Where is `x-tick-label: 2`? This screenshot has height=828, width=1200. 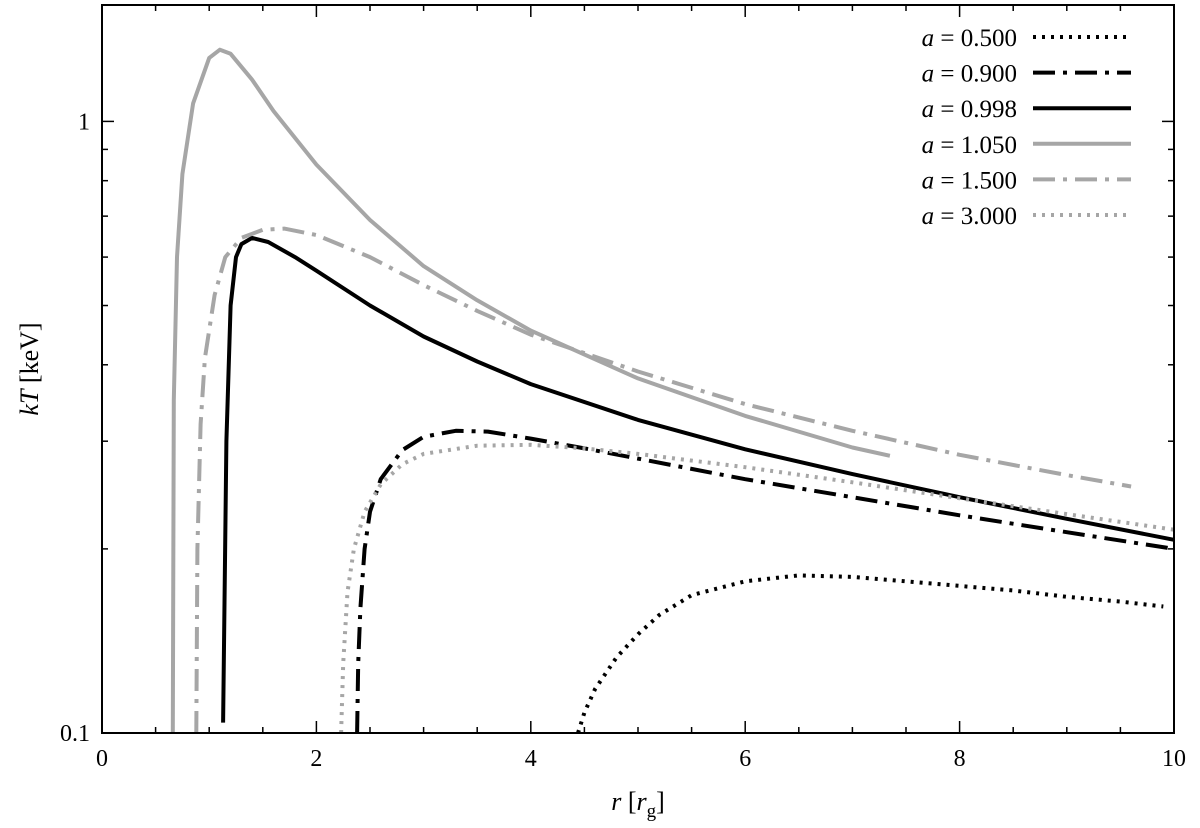 x-tick-label: 2 is located at coordinates (316, 759).